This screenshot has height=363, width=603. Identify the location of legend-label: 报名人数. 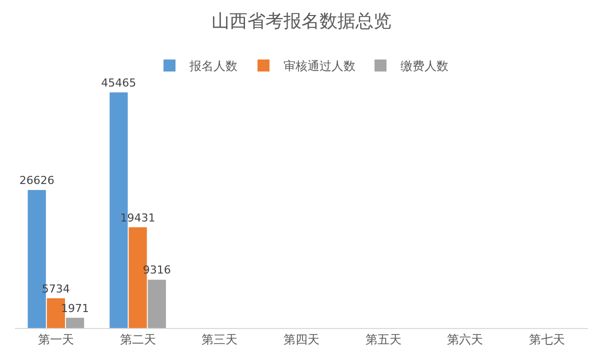
(213, 66).